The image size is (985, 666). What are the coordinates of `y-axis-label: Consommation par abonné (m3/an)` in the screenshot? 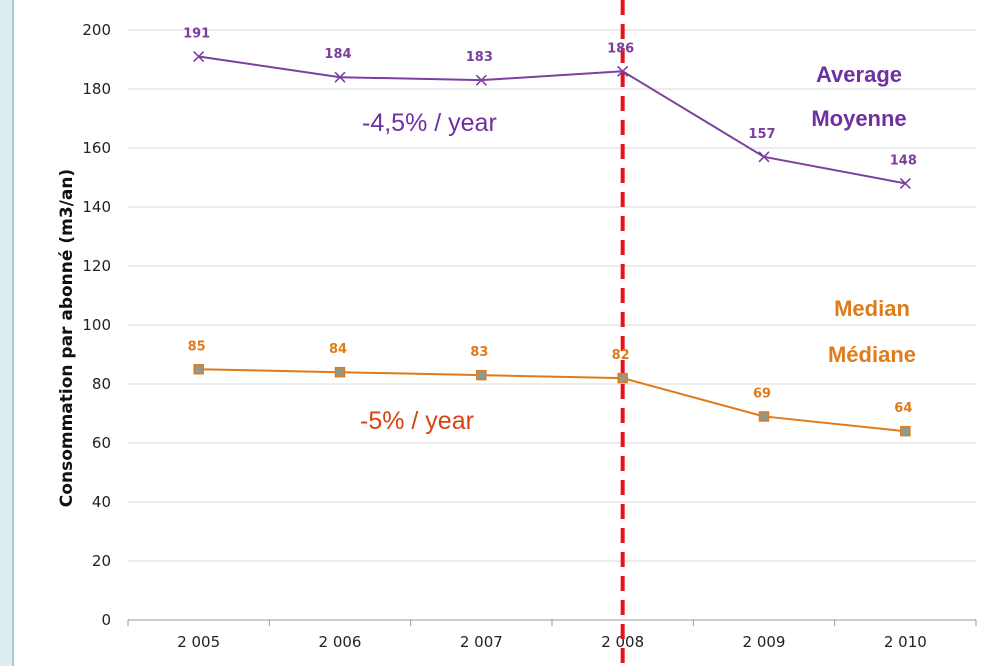 It's located at (67, 338).